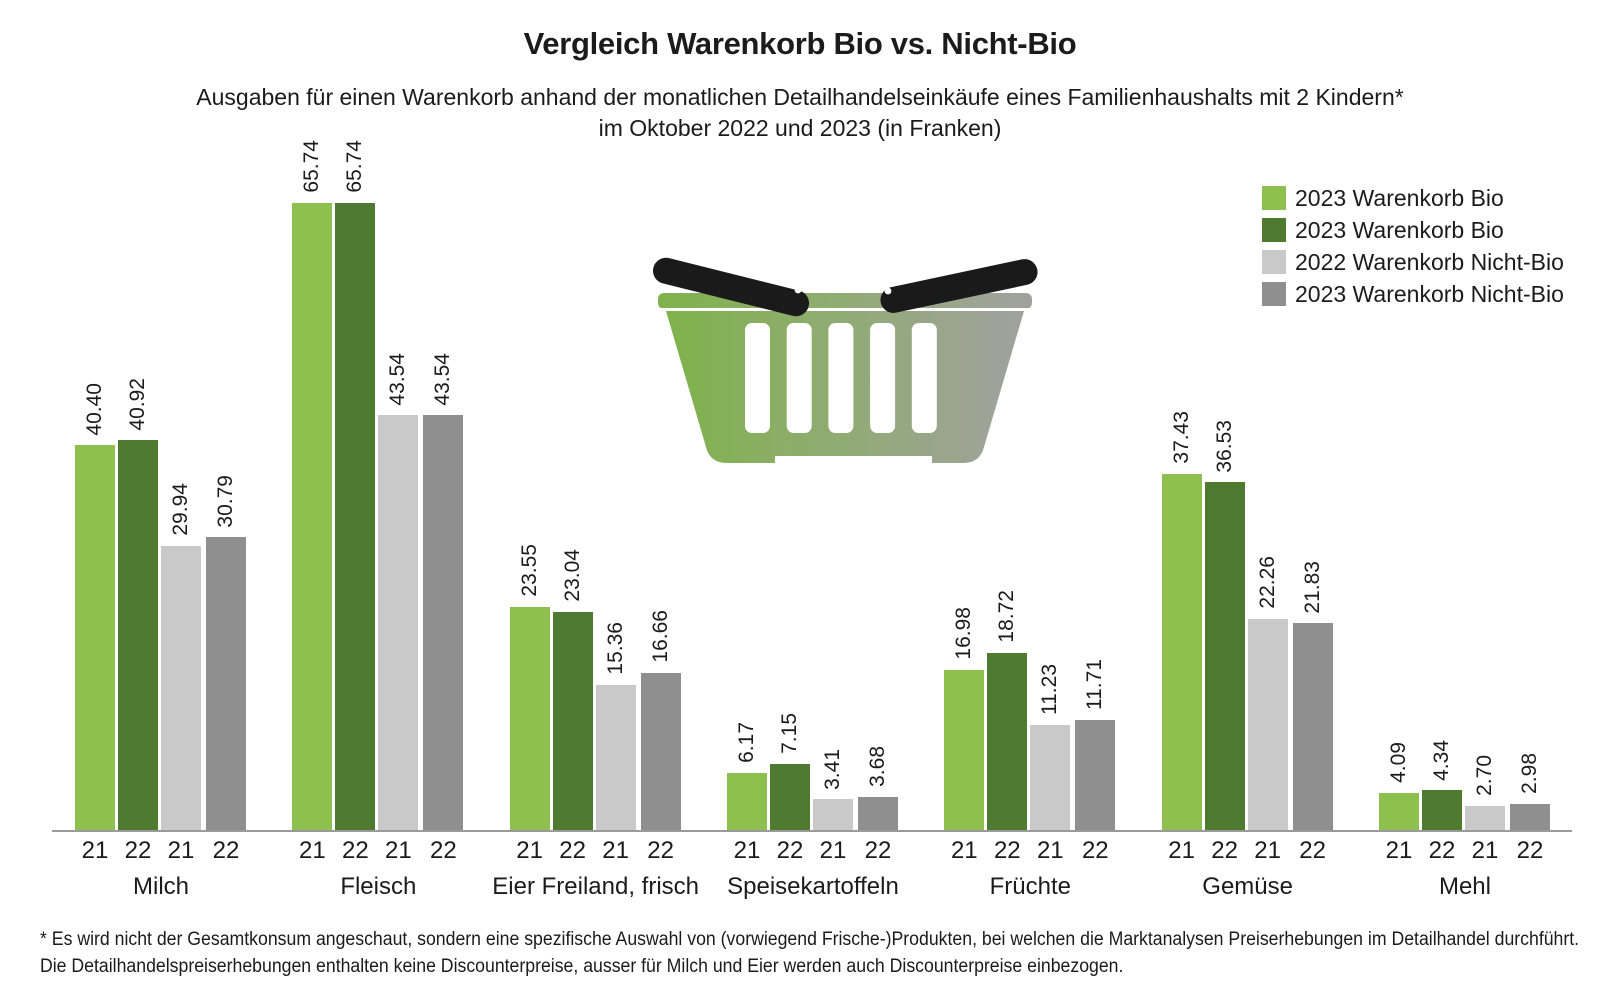 Image resolution: width=1600 pixels, height=984 pixels. Describe the element at coordinates (746, 742) in the screenshot. I see `bar-value-label: 6.17` at that location.